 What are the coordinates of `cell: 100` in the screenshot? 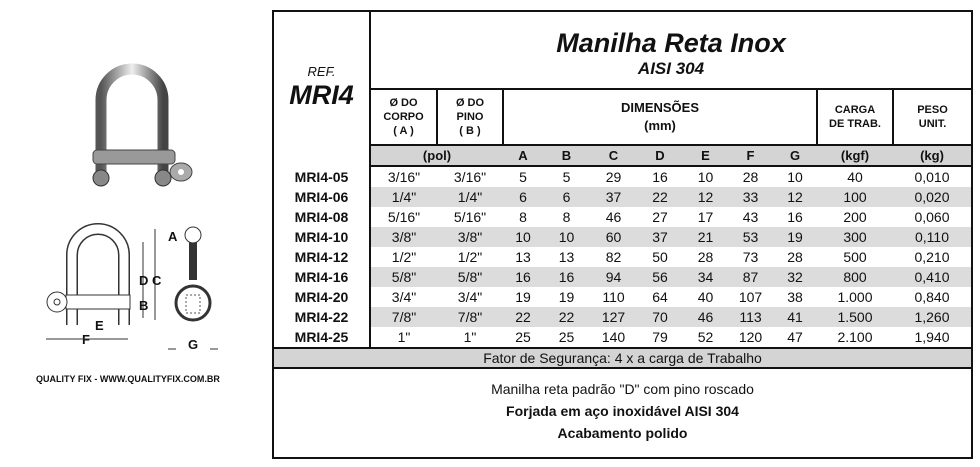 It's located at (855, 197).